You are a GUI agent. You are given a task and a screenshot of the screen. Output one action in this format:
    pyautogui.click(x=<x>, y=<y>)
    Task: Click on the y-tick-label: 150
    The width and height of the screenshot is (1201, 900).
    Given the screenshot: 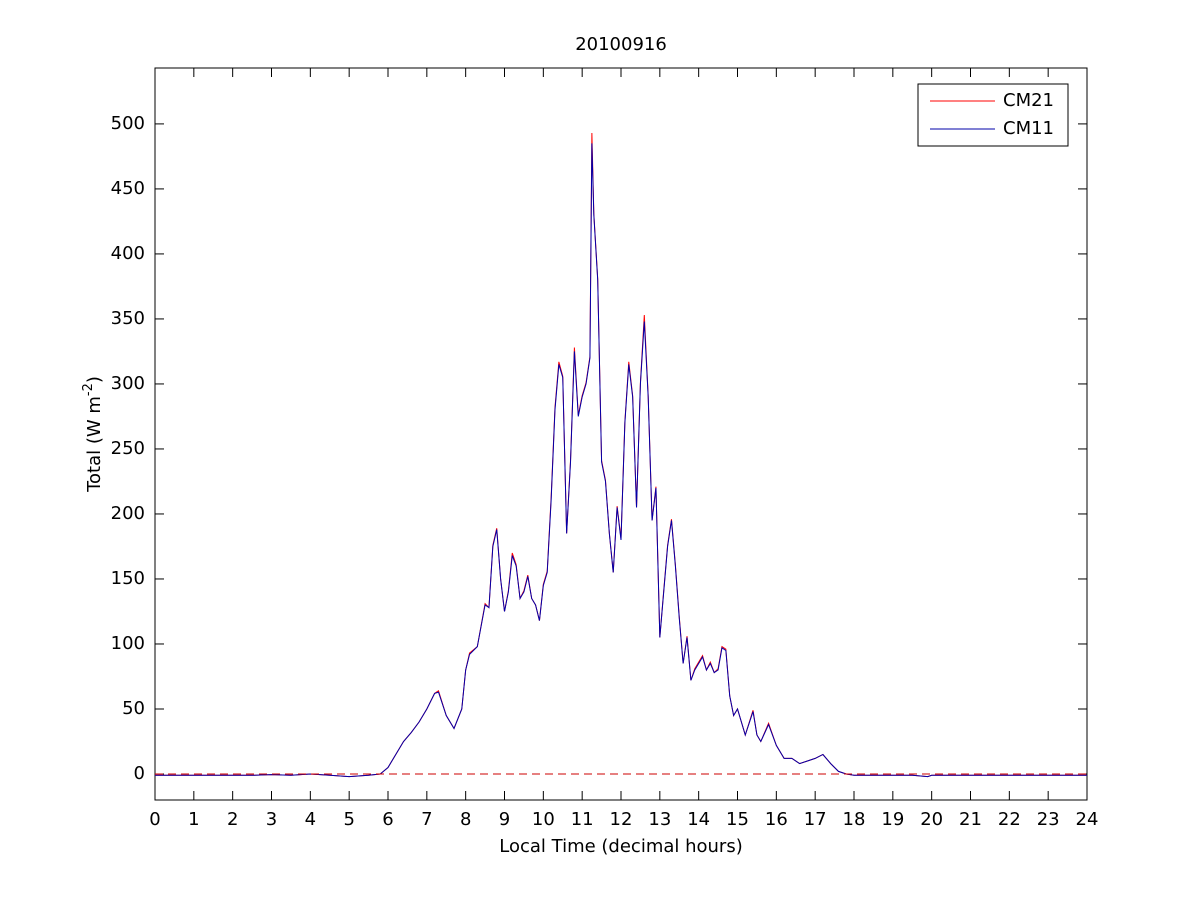 What is the action you would take?
    pyautogui.click(x=128, y=578)
    